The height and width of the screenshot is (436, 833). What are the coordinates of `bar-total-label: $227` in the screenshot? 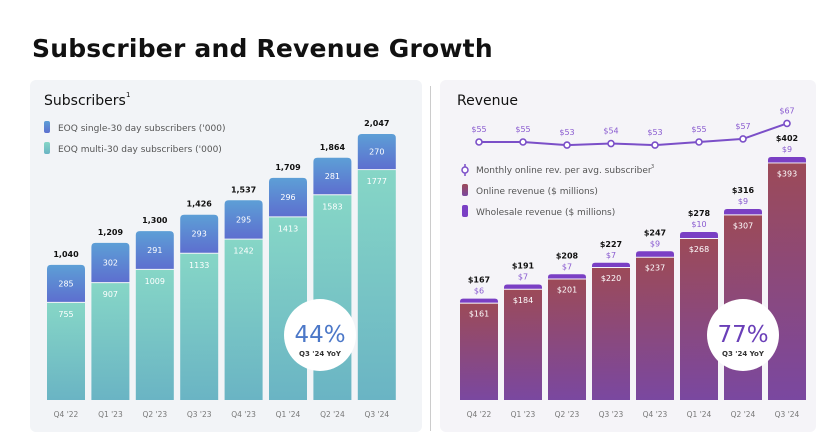 It's located at (611, 244).